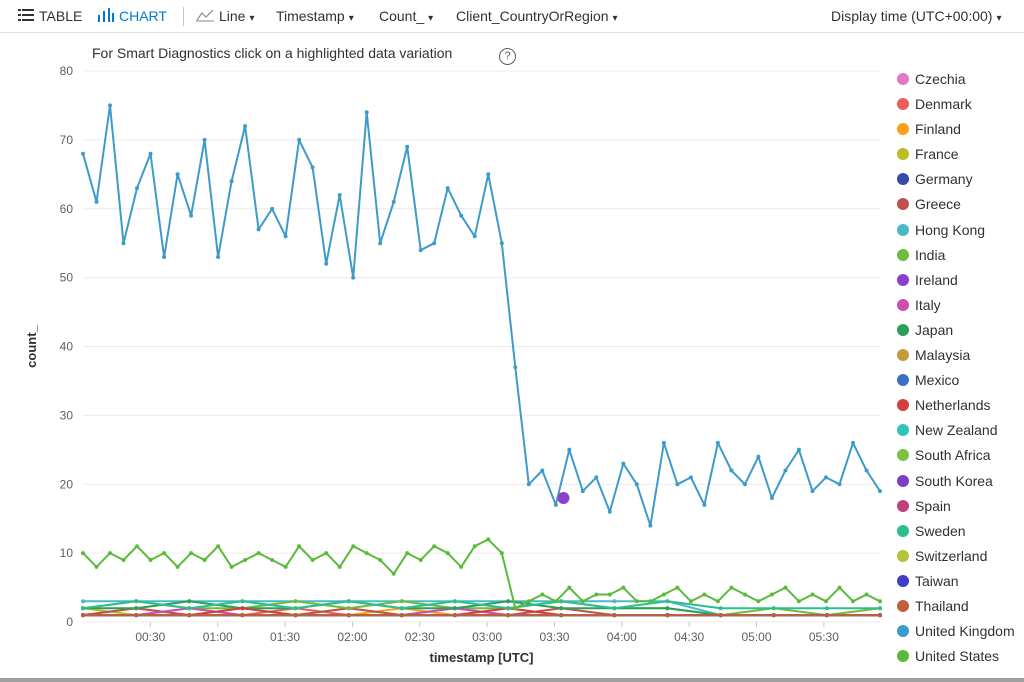 Image resolution: width=1024 pixels, height=682 pixels. I want to click on legend-item: South Korea, so click(959, 484).